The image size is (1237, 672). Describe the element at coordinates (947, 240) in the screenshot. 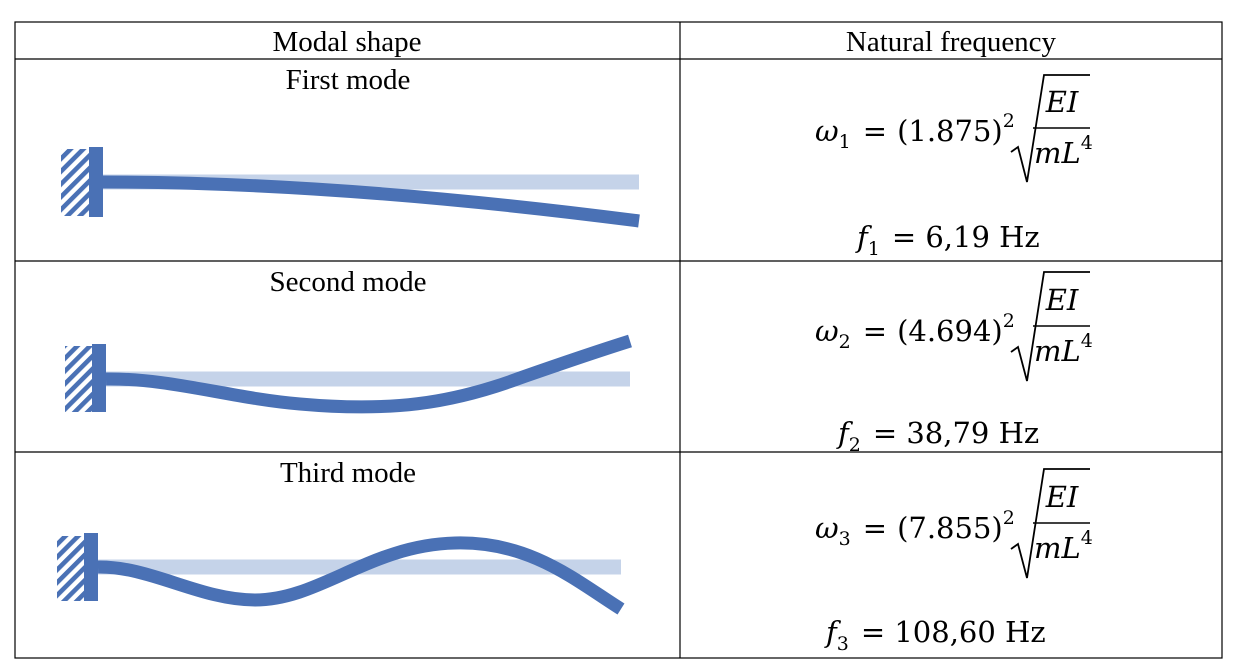

I see `frequency-value: f1 = 6,19 Hz` at that location.